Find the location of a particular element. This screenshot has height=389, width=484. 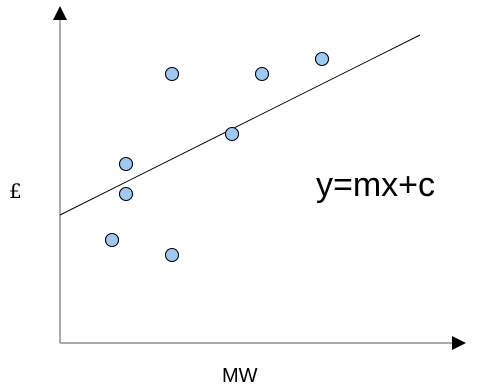

equation-annotation: y=mx+c is located at coordinates (375, 185).